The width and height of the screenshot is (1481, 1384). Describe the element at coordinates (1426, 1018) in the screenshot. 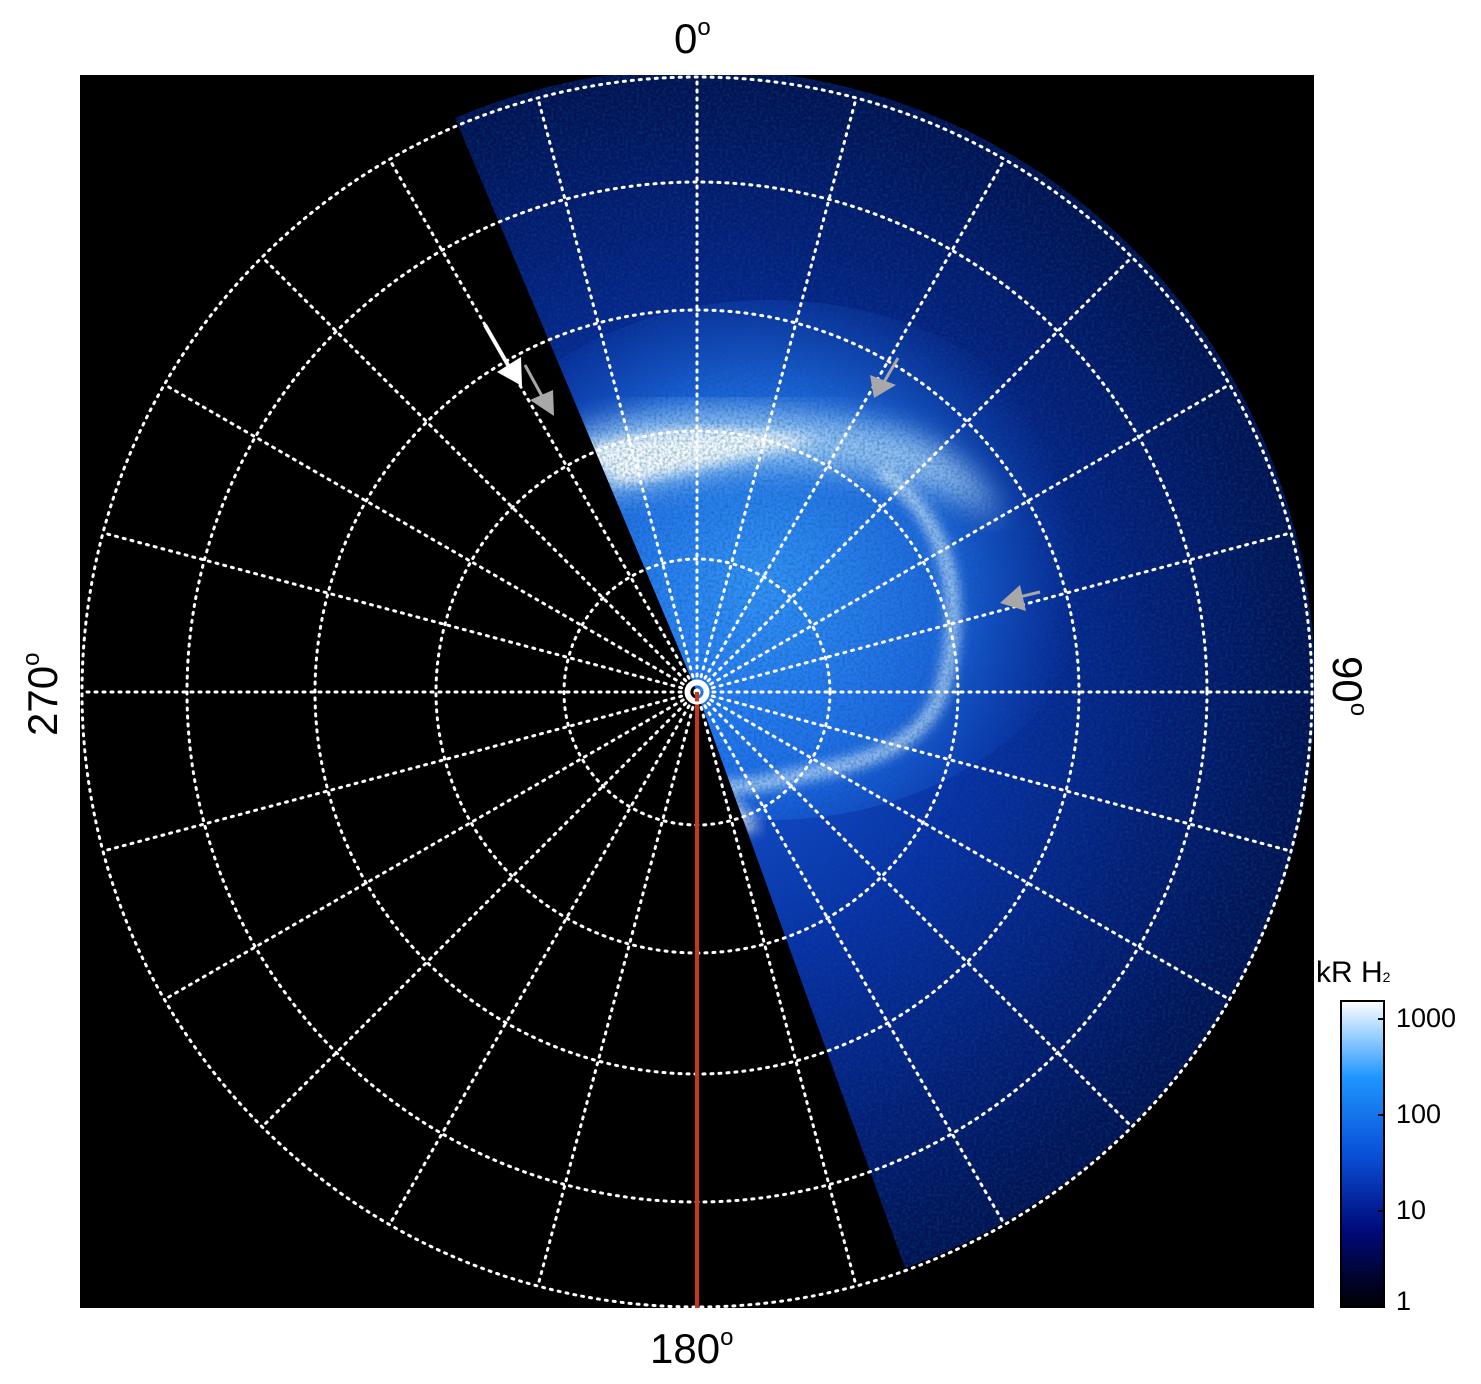

I see `colorbar-tick-1000: 1000` at that location.